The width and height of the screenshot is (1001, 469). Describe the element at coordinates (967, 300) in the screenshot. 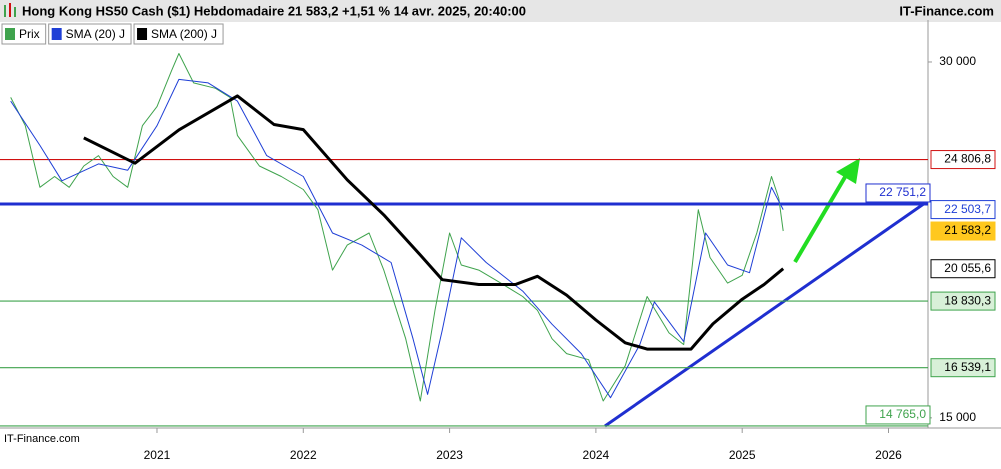

I see `level-label: 18 830,3` at that location.